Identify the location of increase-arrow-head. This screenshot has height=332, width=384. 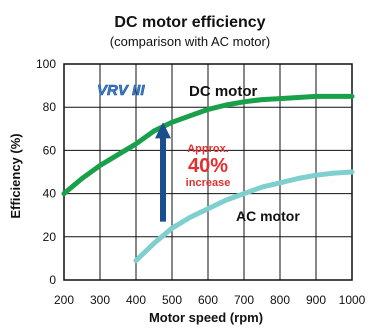
(163, 130).